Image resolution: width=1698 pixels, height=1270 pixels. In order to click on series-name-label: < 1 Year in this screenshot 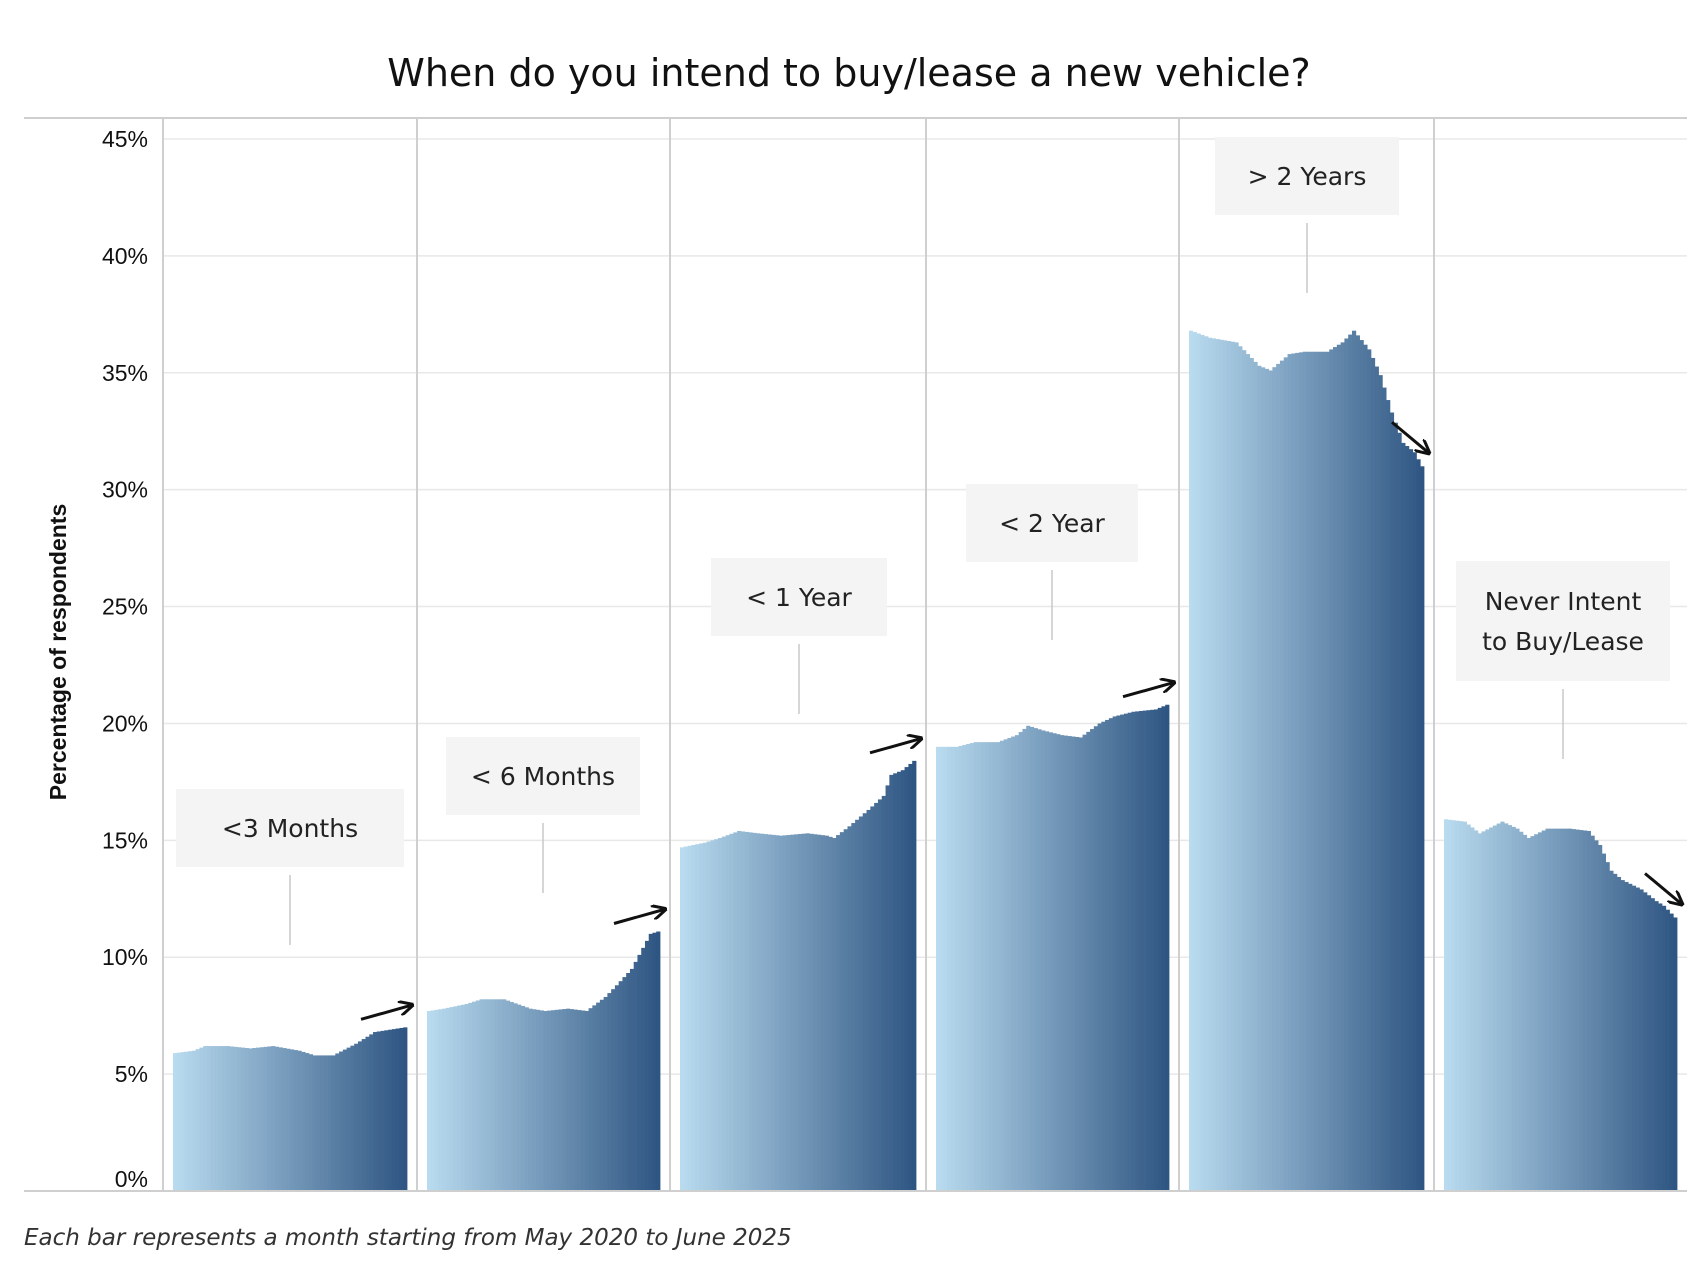, I will do `click(799, 597)`.